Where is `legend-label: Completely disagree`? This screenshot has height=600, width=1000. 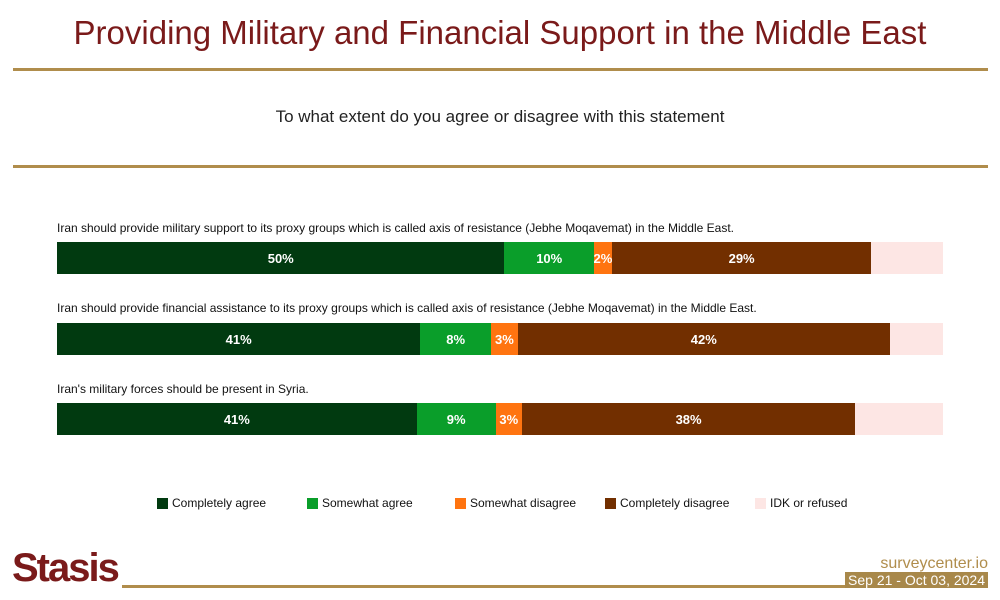
legend-label: Completely disagree is located at coordinates (675, 503).